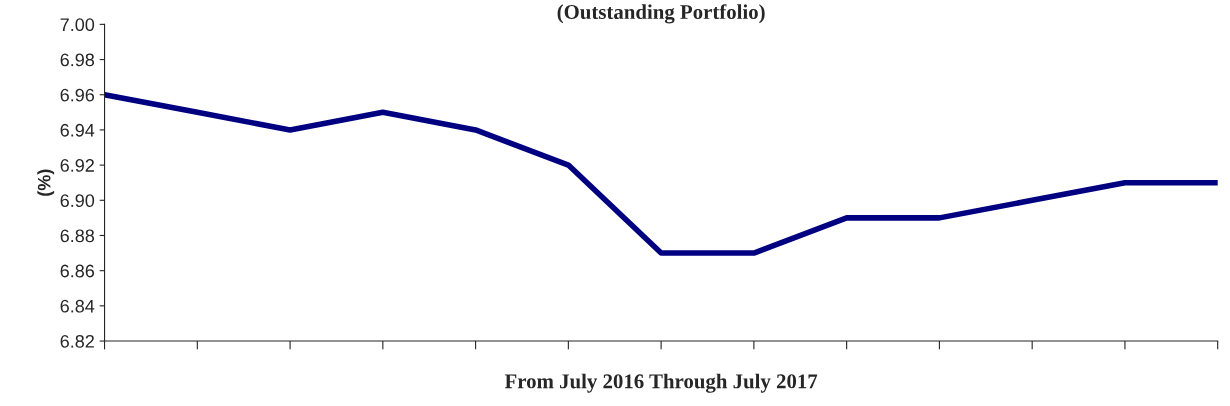  What do you see at coordinates (77, 130) in the screenshot?
I see `y-tick-label: 6.94` at bounding box center [77, 130].